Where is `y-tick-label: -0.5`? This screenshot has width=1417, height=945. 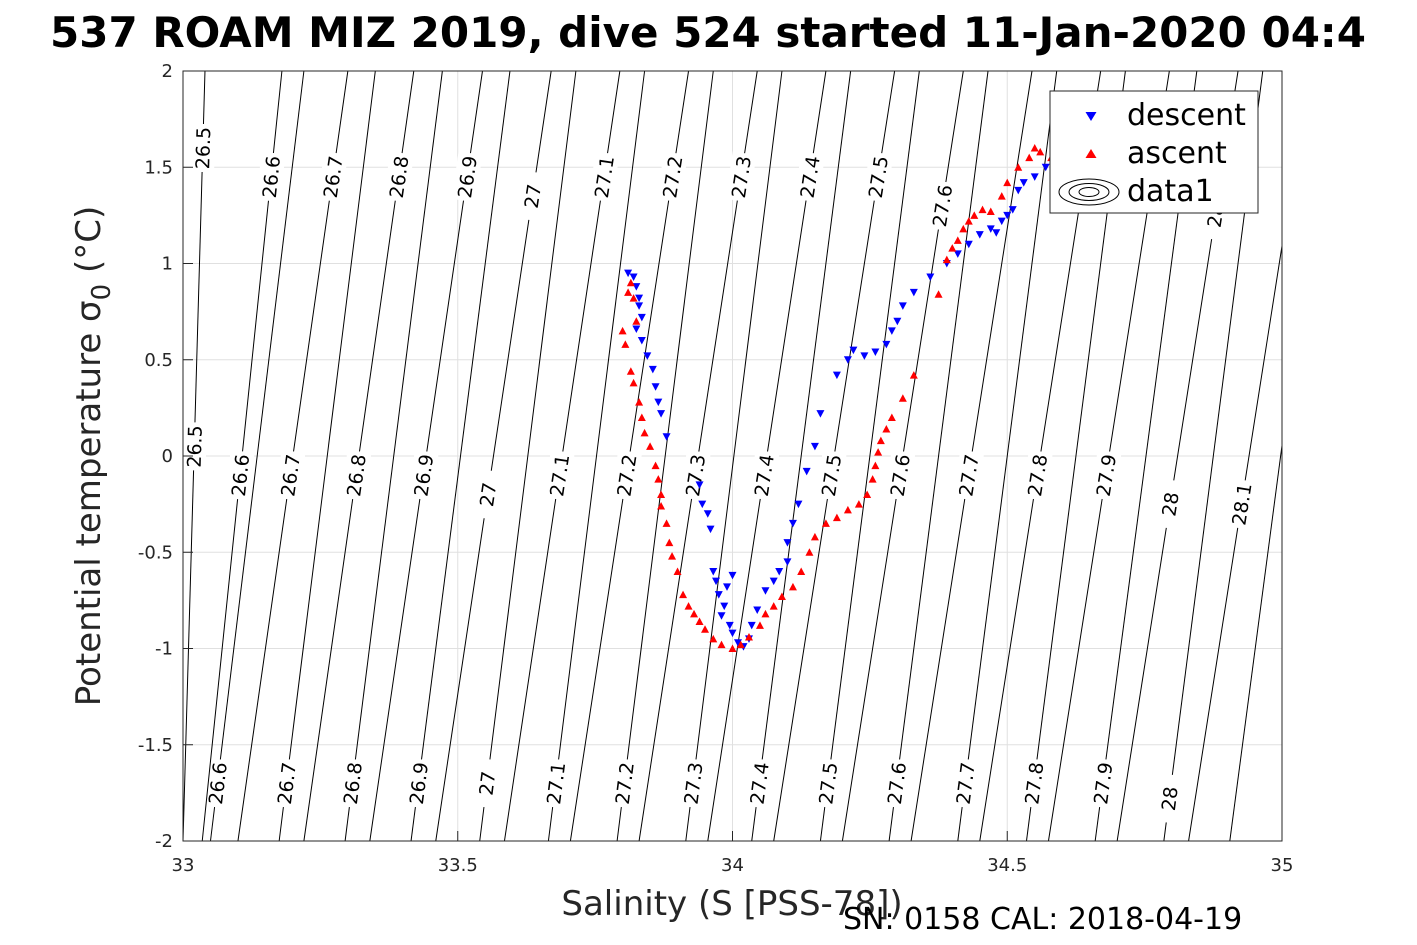 y-tick-label: -0.5 is located at coordinates (155, 552).